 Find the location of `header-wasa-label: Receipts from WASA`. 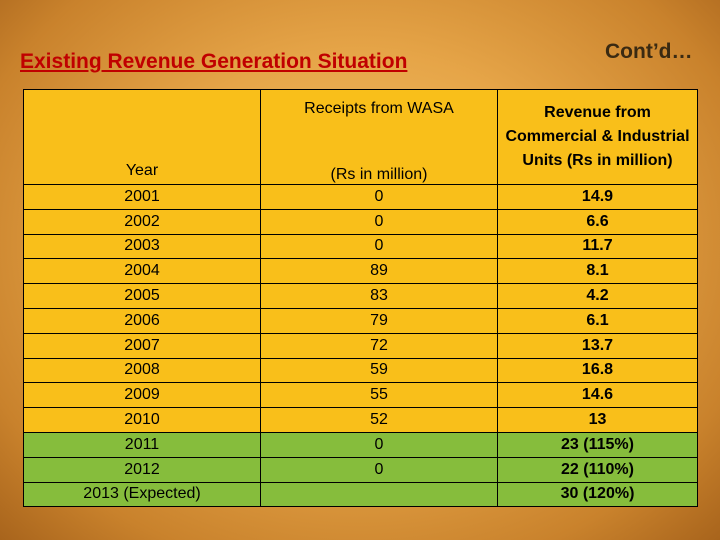

header-wasa-label: Receipts from WASA is located at coordinates (379, 108).